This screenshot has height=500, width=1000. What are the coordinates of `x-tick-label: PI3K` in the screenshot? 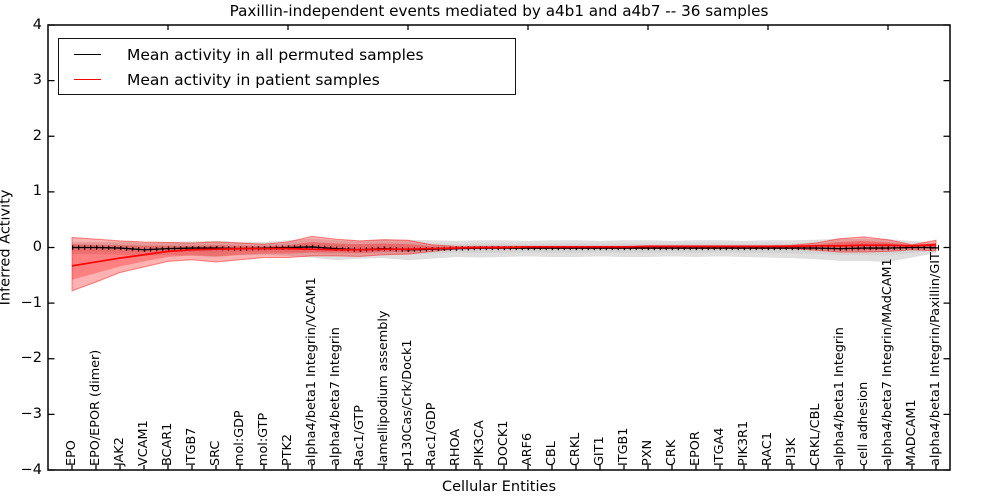 It's located at (791, 451).